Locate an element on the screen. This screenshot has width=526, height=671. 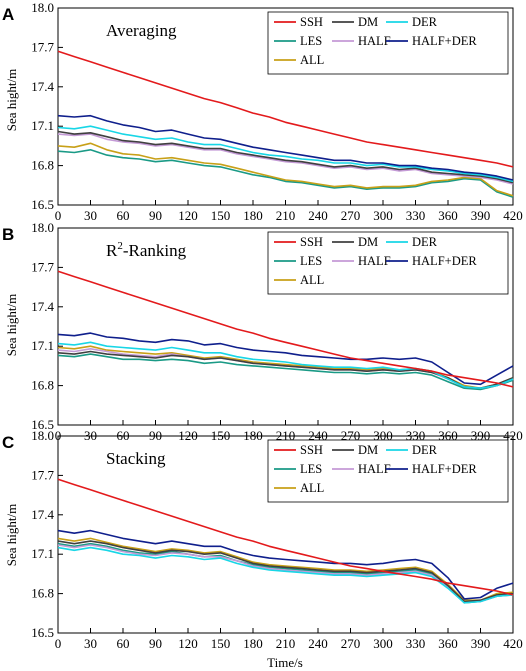
panel-title: Stacking is located at coordinates (136, 458).